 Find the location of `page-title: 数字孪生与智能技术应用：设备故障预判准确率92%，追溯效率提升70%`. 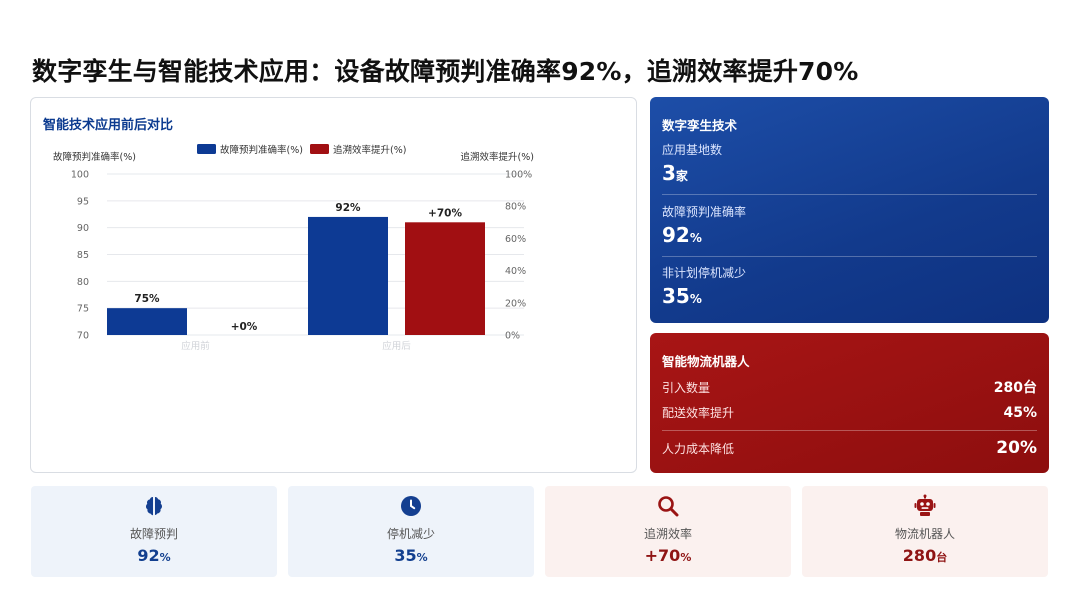

page-title: 数字孪生与智能技术应用：设备故障预判准确率92%，追溯效率提升70% is located at coordinates (445, 71).